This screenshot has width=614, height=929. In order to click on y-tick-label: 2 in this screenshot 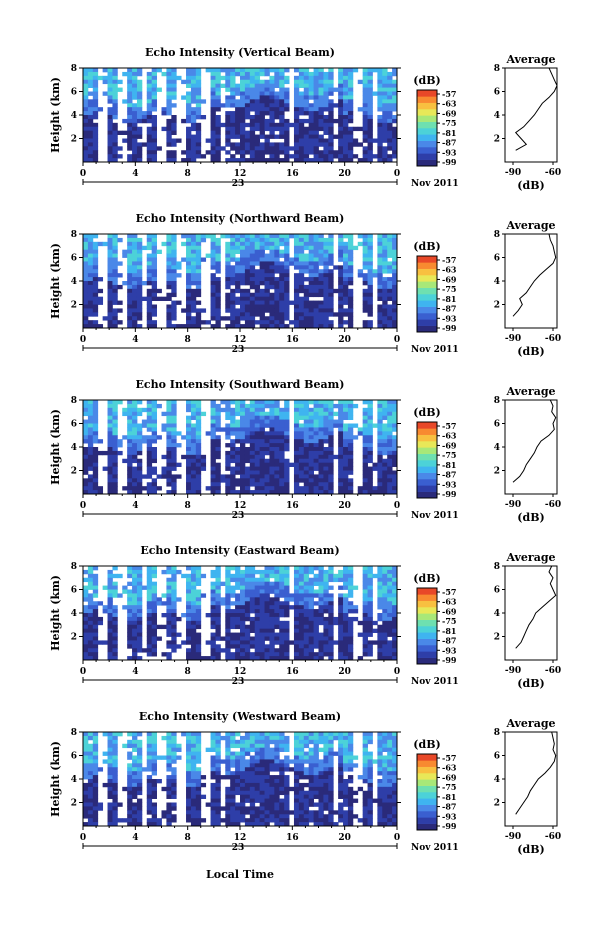, I will do `click(74, 140)`.